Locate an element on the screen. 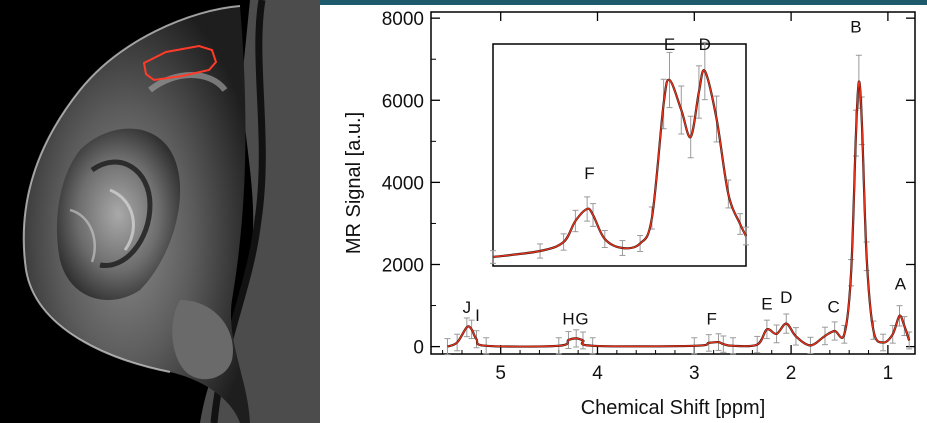 This screenshot has width=927, height=423. x-tick-label-1: 1 is located at coordinates (888, 373).